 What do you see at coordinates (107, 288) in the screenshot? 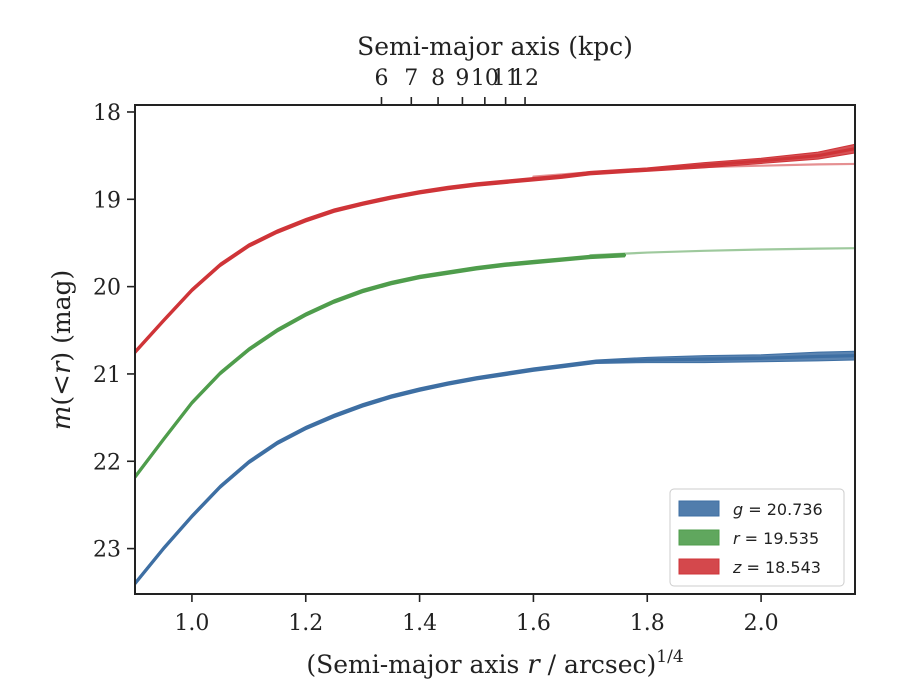
I see `y-tick-label: 20` at bounding box center [107, 288].